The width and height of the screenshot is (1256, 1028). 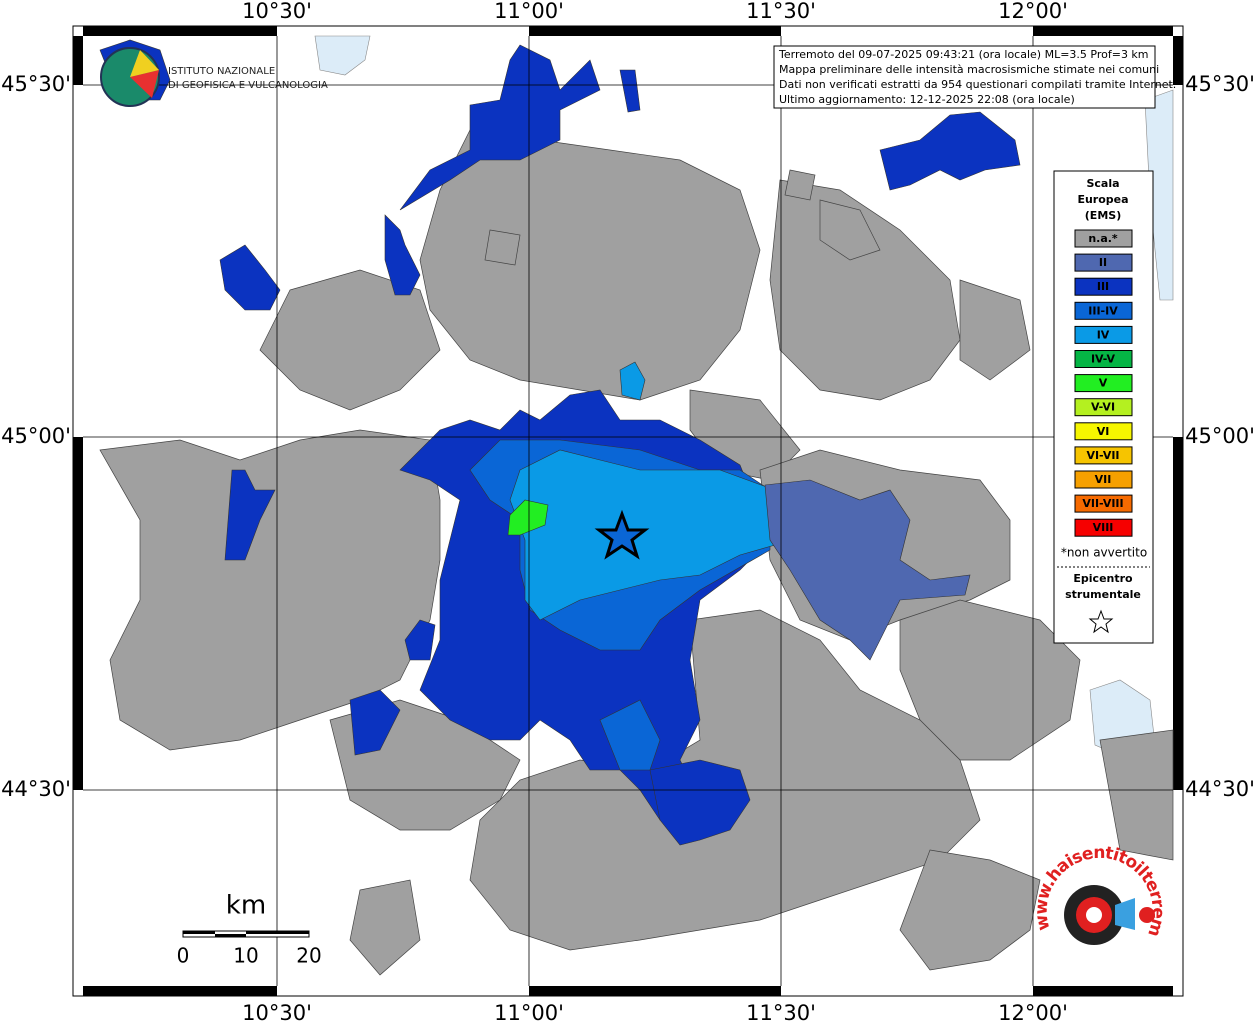 What do you see at coordinates (1102, 199) in the screenshot?
I see `legend-title: Europea` at bounding box center [1102, 199].